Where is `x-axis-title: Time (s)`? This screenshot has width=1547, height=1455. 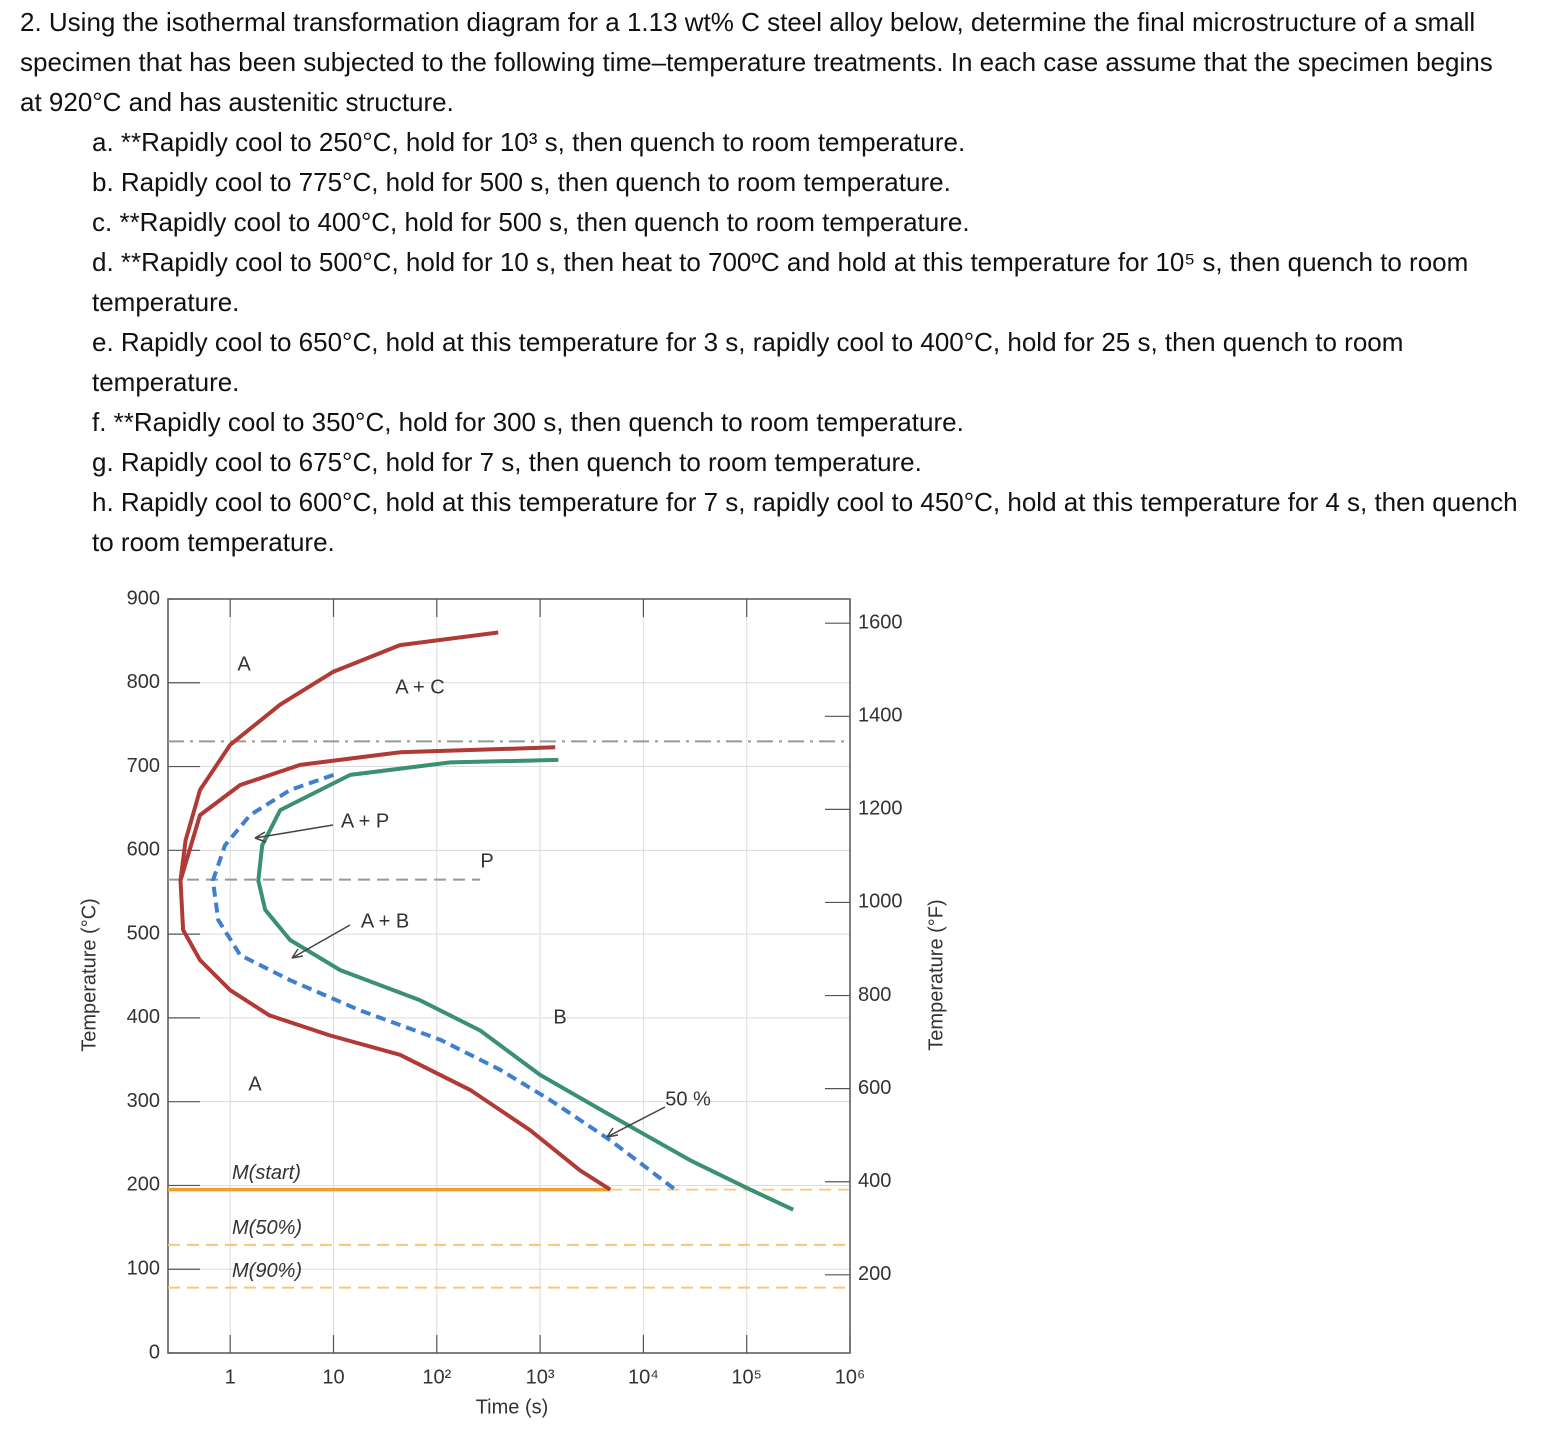 x-axis-title: Time (s) is located at coordinates (512, 1407).